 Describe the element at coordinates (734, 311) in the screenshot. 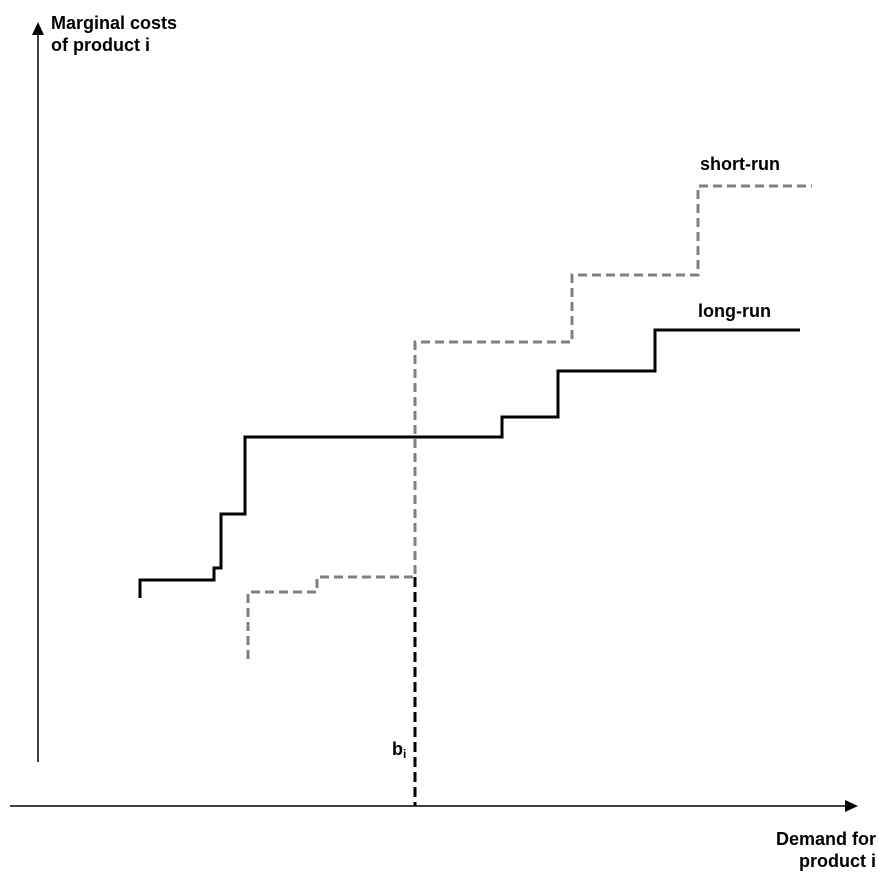

I see `long-run-label: long-run` at that location.